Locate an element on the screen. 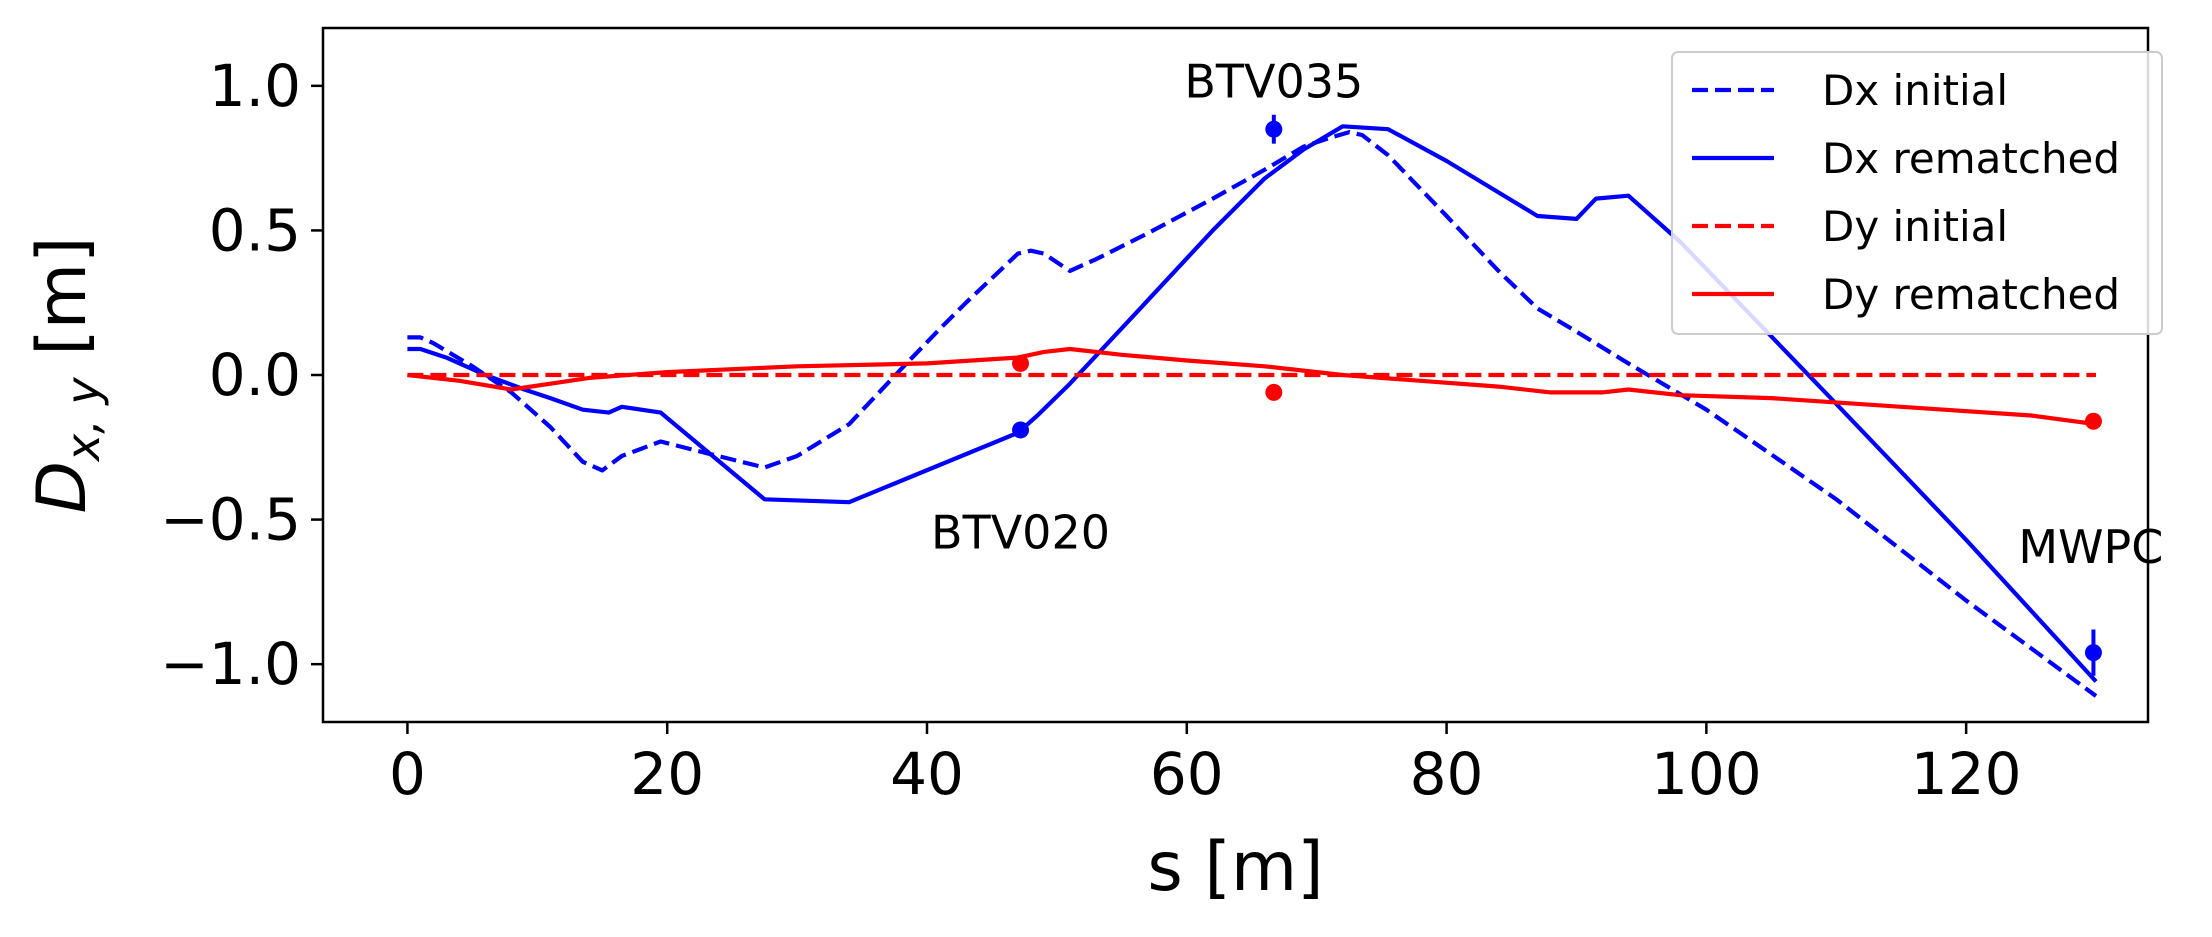 Image resolution: width=2212 pixels, height=937 pixels. series-dy-rematched is located at coordinates (1252, 386).